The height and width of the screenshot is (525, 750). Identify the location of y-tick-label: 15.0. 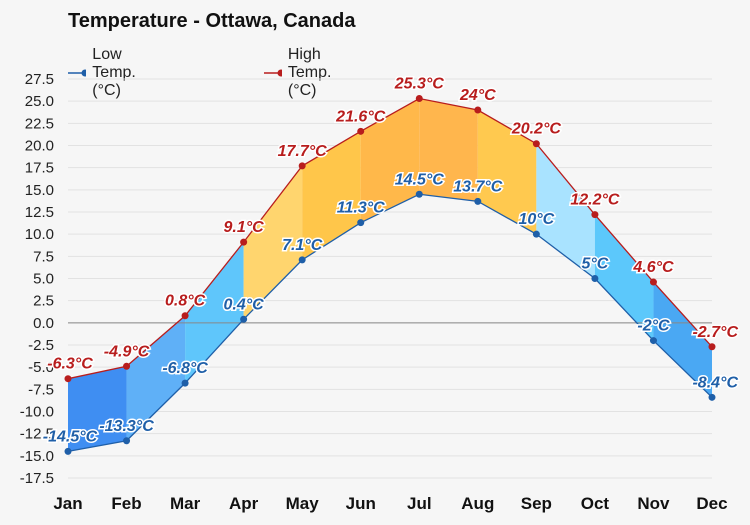
(39, 190).